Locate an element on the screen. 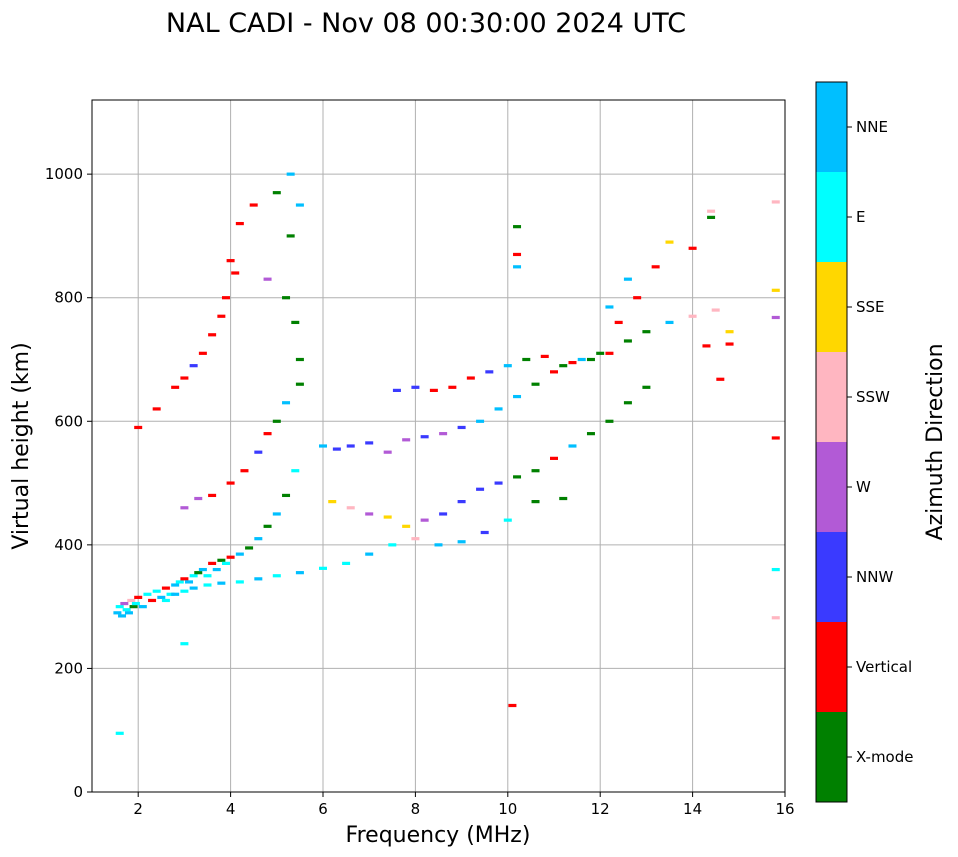  chart-title: NAL CADI - Nov 08 00:30:00 2024 UTC is located at coordinates (426, 23).